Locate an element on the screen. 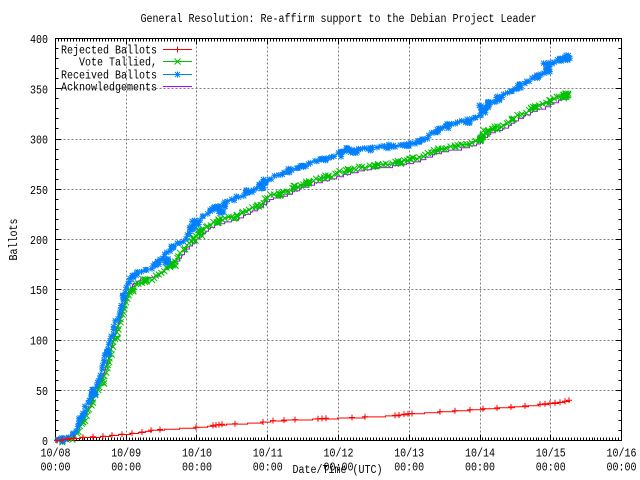  svg-text: Rejected Ballots is located at coordinates (109, 50).